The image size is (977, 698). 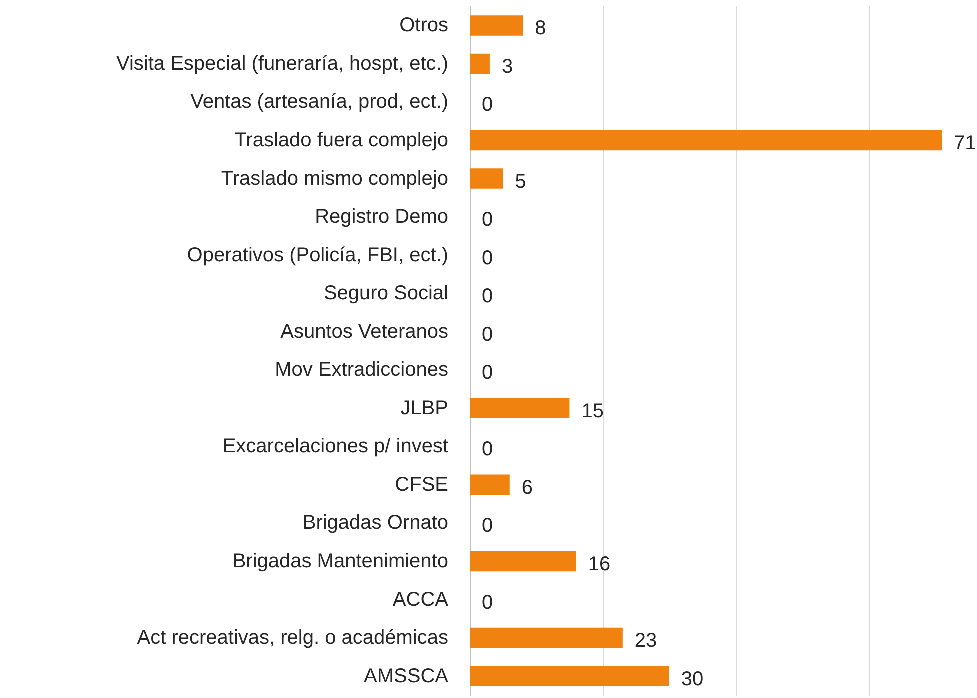 I want to click on data-label: 15, so click(x=593, y=411).